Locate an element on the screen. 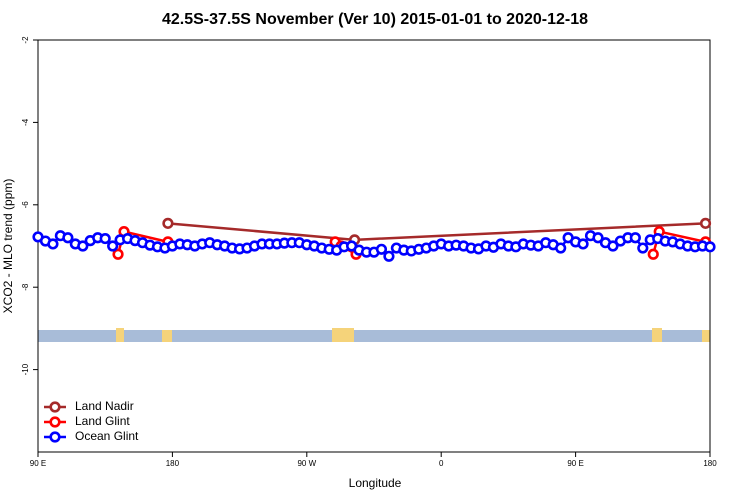 This screenshot has height=500, width=750. legend-label: Land Nadir is located at coordinates (104, 406).